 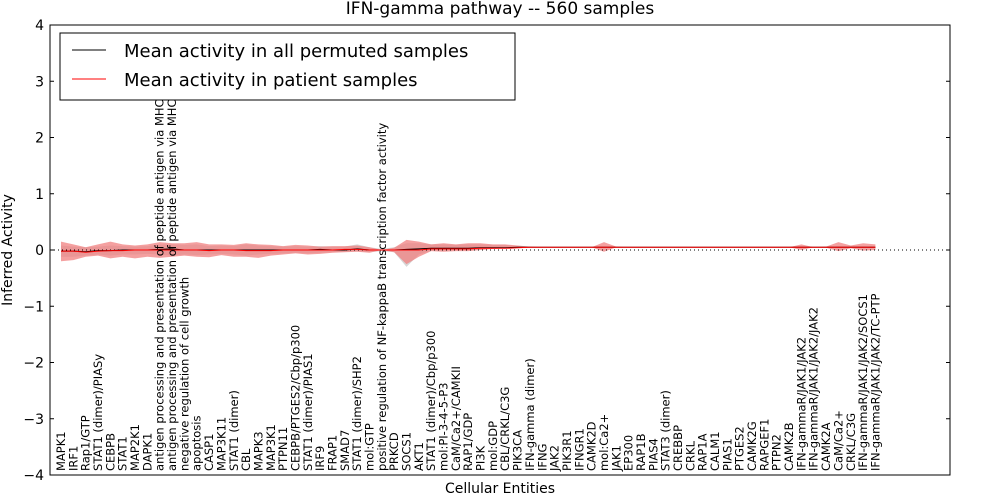 I want to click on x-tick-label: mol:Ca2+, so click(x=604, y=442).